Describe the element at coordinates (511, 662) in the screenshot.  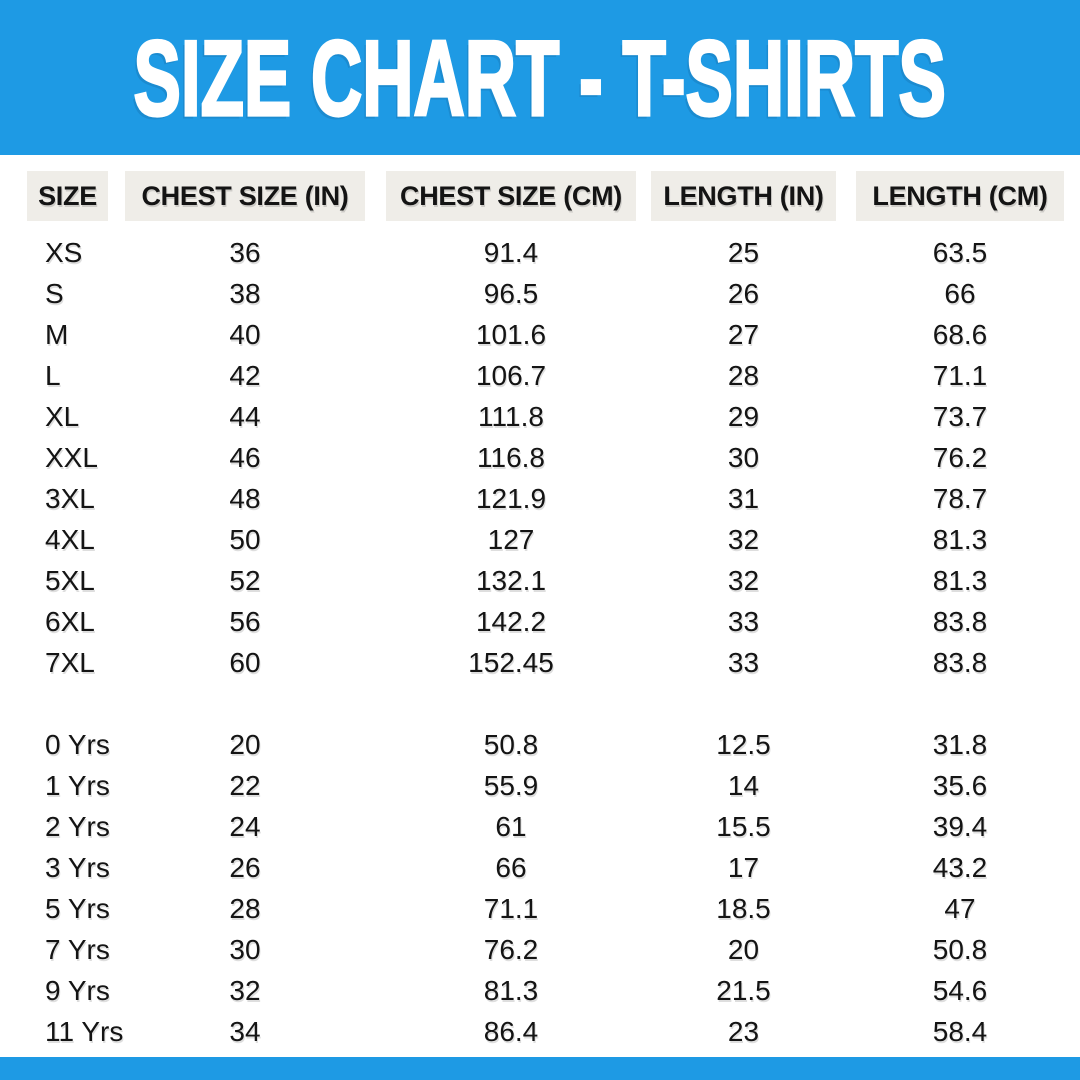
I see `value-cell: 152.45` at that location.